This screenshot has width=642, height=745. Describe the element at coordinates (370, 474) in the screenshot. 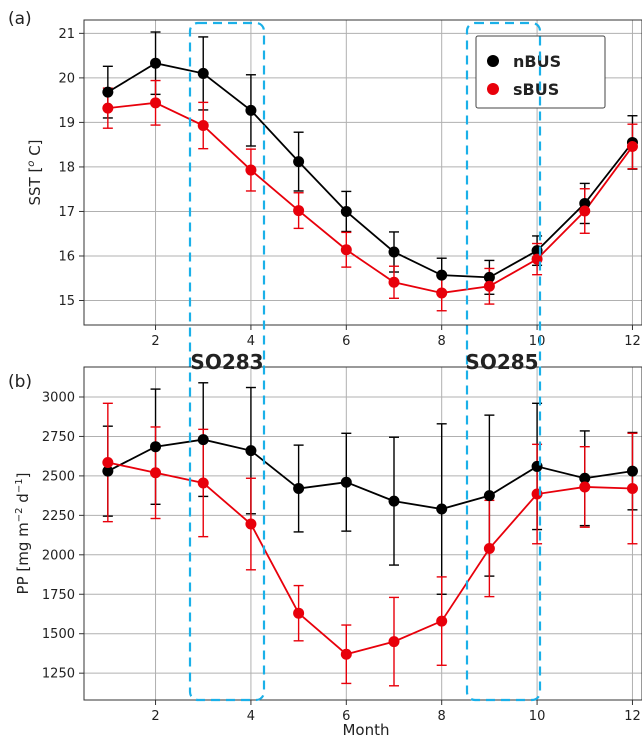

I see `series-line-nbus` at that location.